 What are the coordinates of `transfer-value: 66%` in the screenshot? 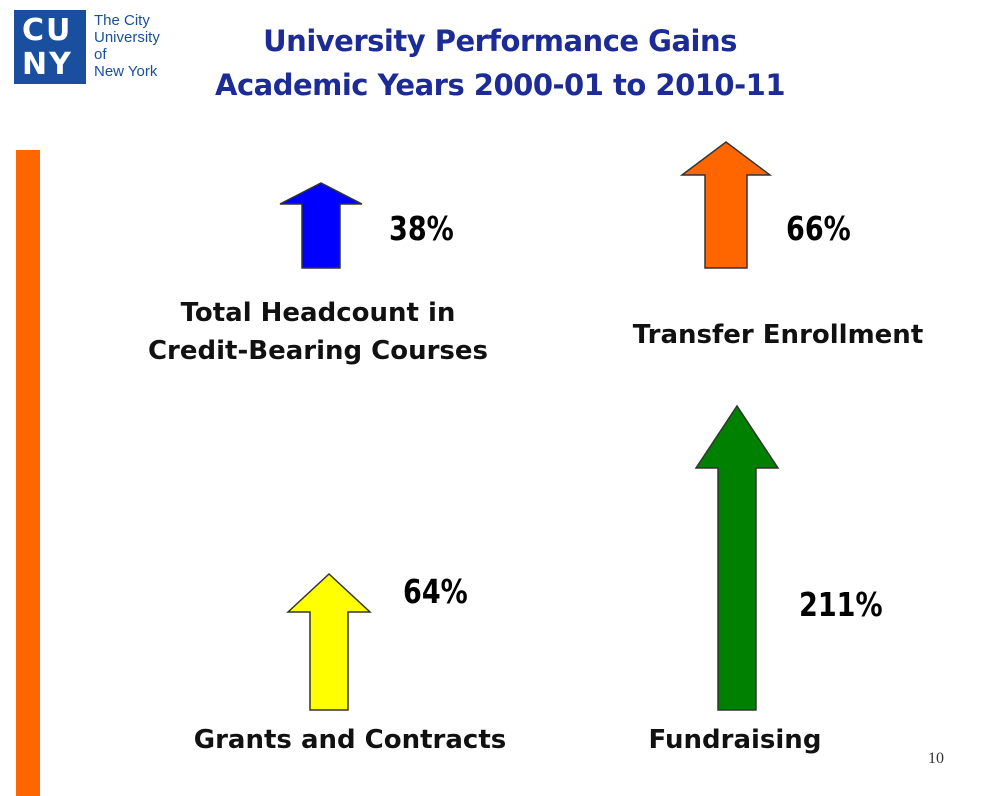 It's located at (818, 228).